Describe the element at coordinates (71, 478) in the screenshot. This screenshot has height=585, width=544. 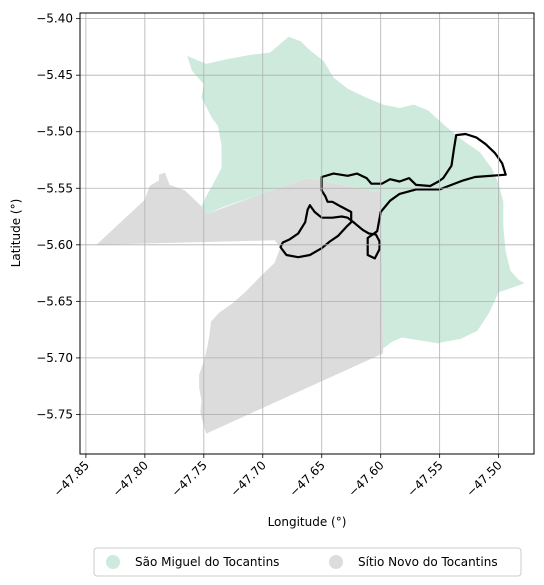
I see `x-tick-label: −47.85` at that location.